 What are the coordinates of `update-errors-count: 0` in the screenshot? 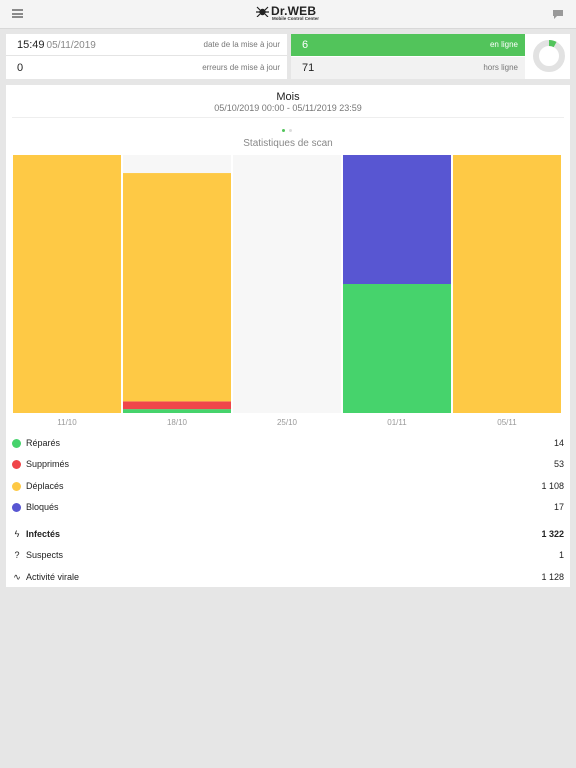 It's located at (20, 68).